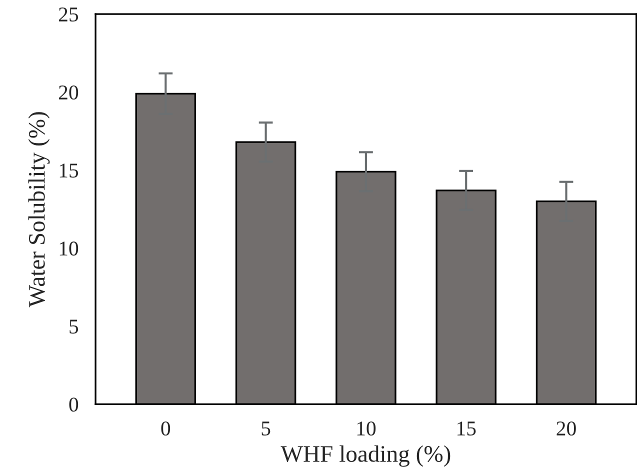  Describe the element at coordinates (366, 428) in the screenshot. I see `x-tick-label: 10` at that location.